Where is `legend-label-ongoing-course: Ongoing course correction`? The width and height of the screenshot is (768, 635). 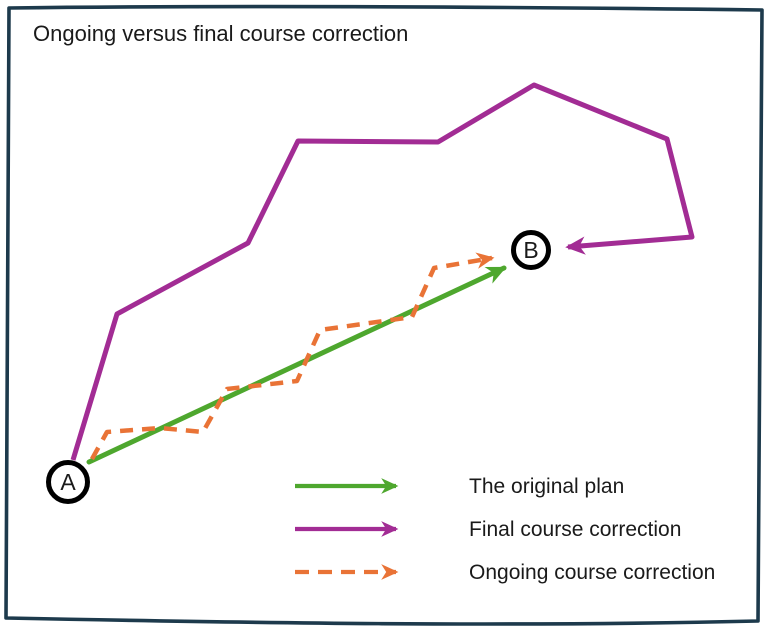
legend-label-ongoing-course: Ongoing course correction is located at coordinates (592, 572).